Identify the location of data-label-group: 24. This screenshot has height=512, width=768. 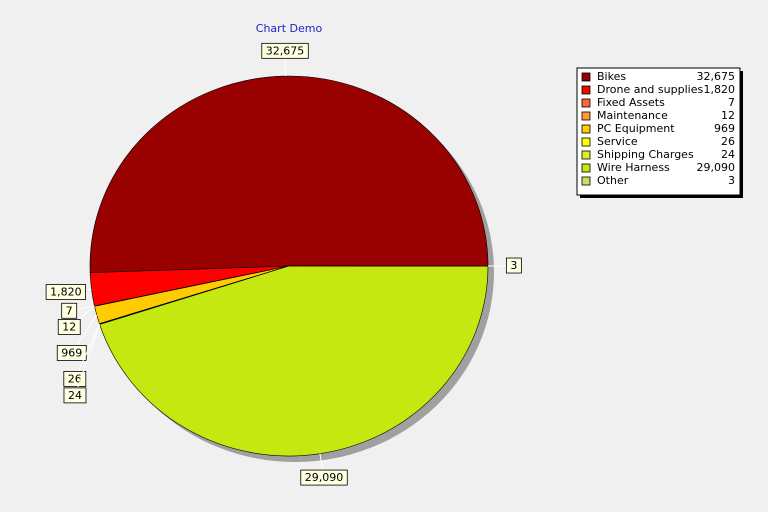
(82, 364).